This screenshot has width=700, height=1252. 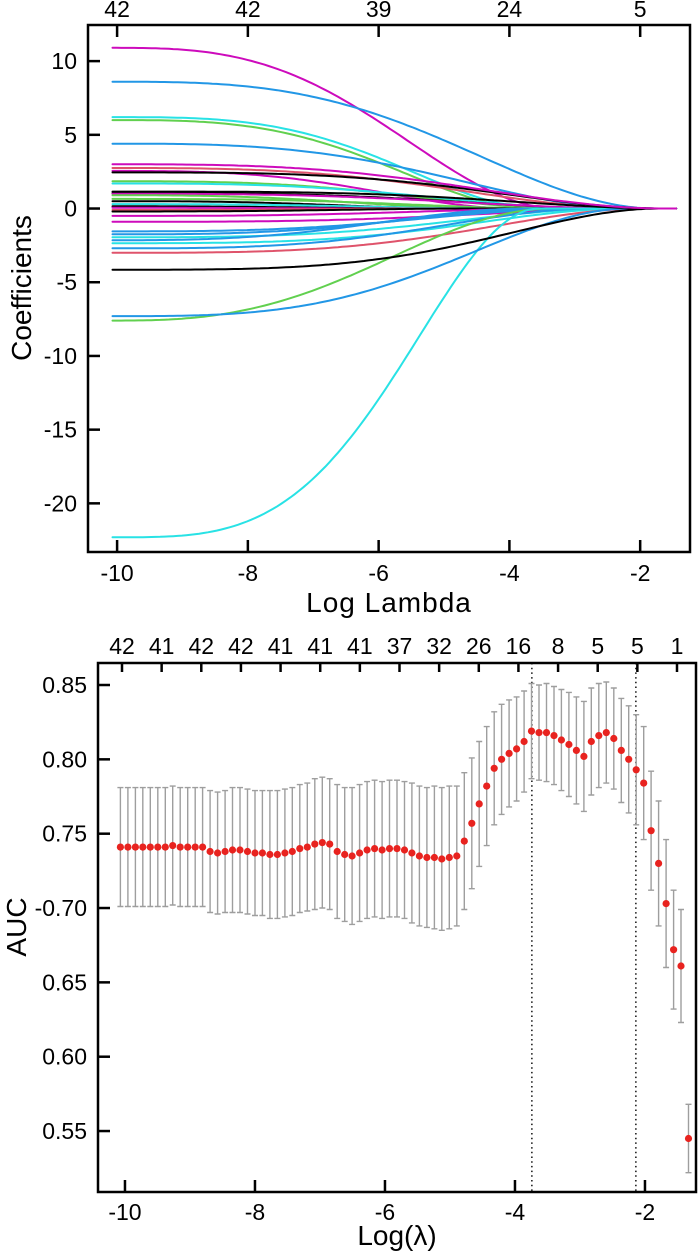 I want to click on y-tick-label: 0.60, so click(x=64, y=1057).